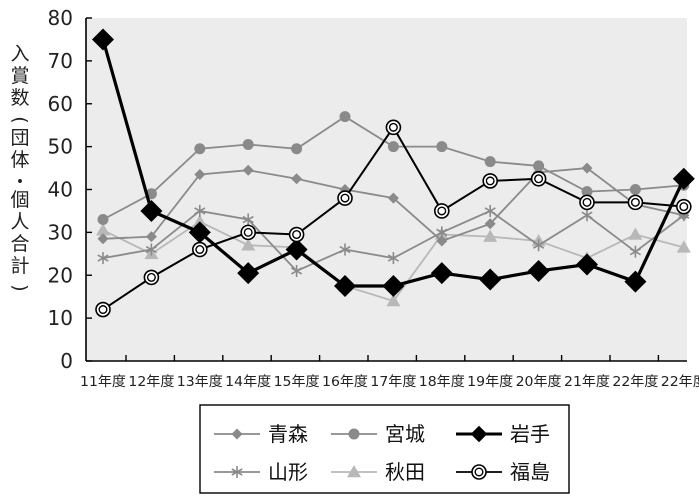 The width and height of the screenshot is (699, 499). I want to click on y-axis-label-char: ・, so click(19, 182).